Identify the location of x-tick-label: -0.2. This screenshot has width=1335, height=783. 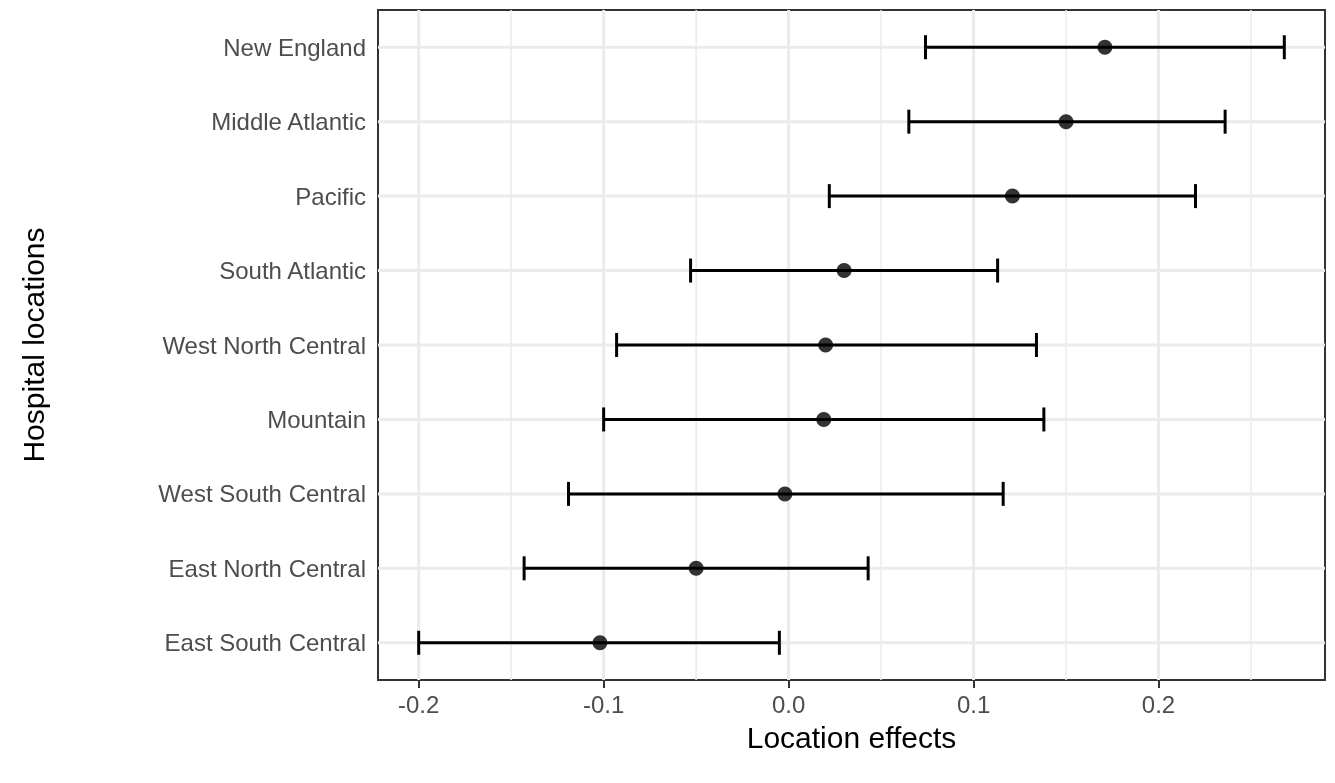
(419, 704).